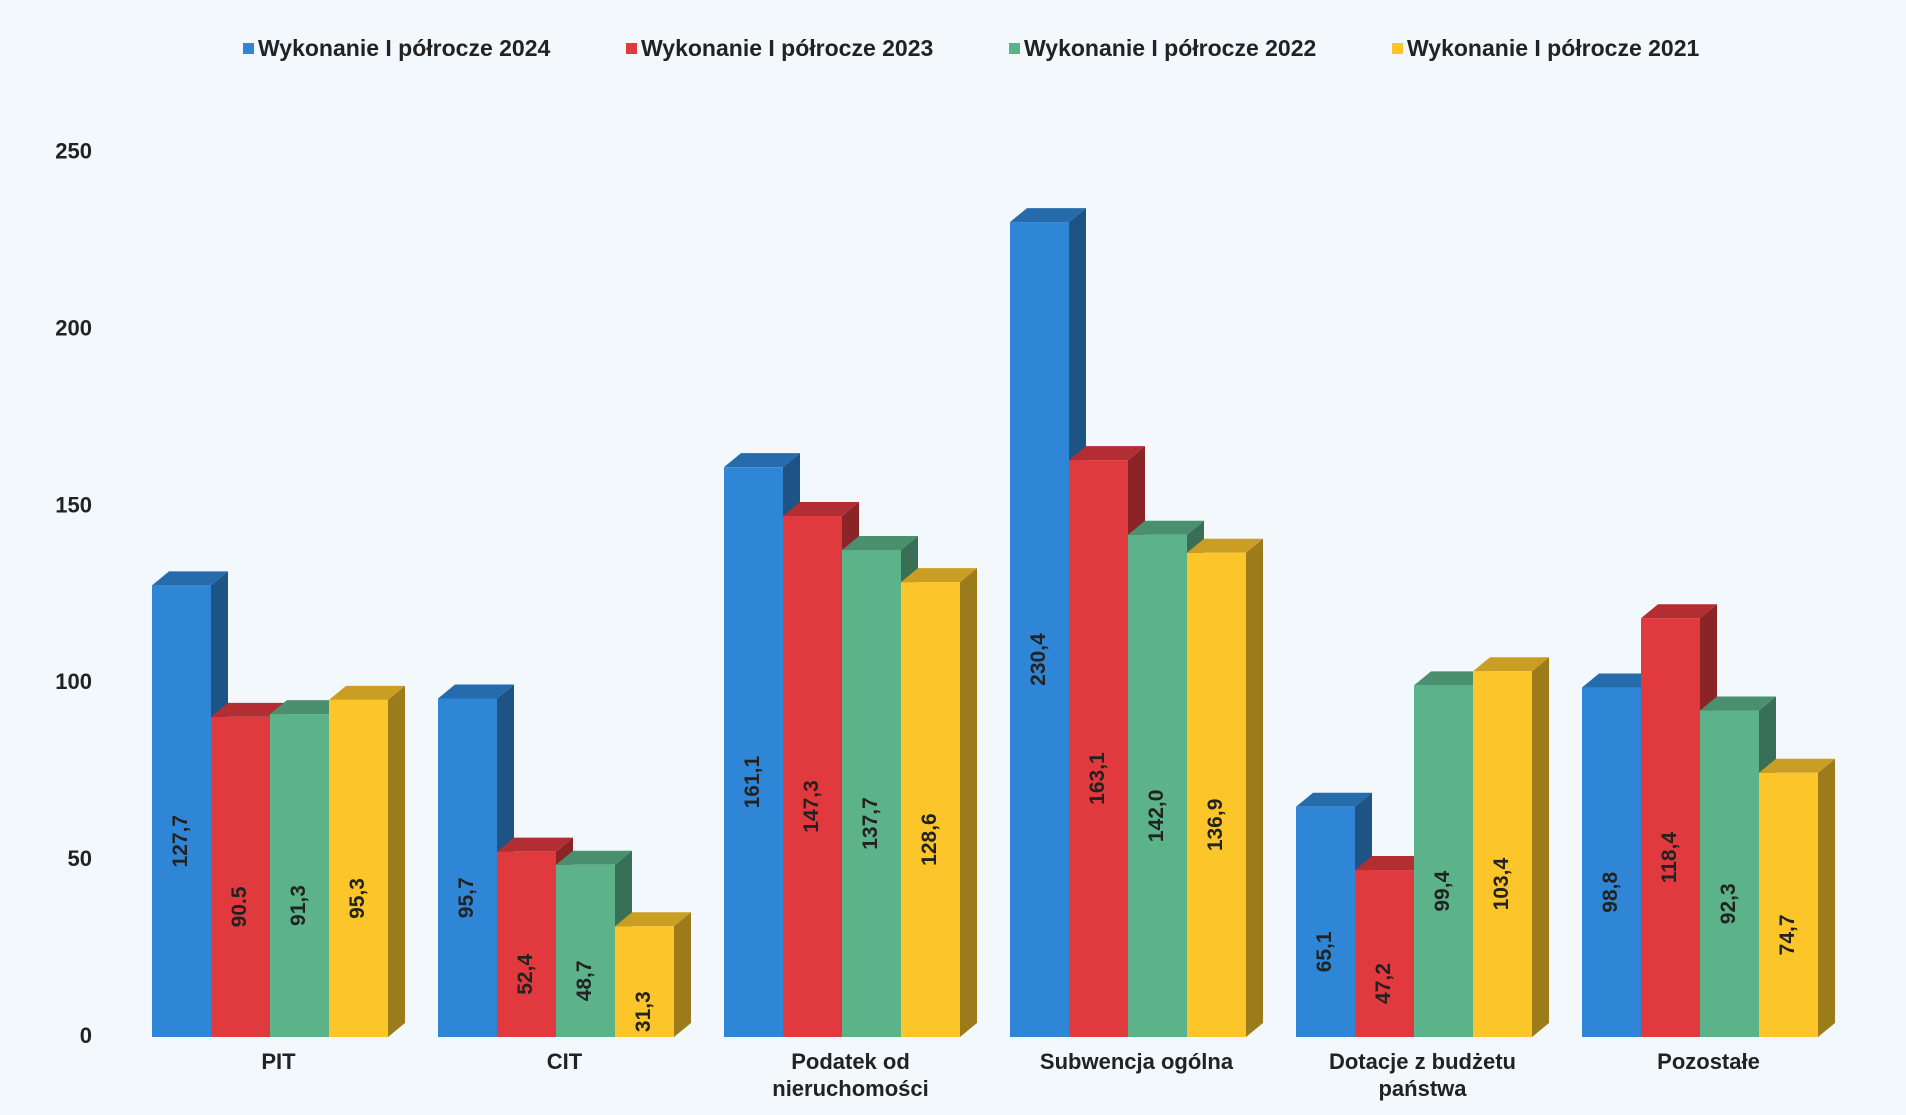 The height and width of the screenshot is (1115, 1906). Describe the element at coordinates (357, 898) in the screenshot. I see `value-label: 95,3` at that location.